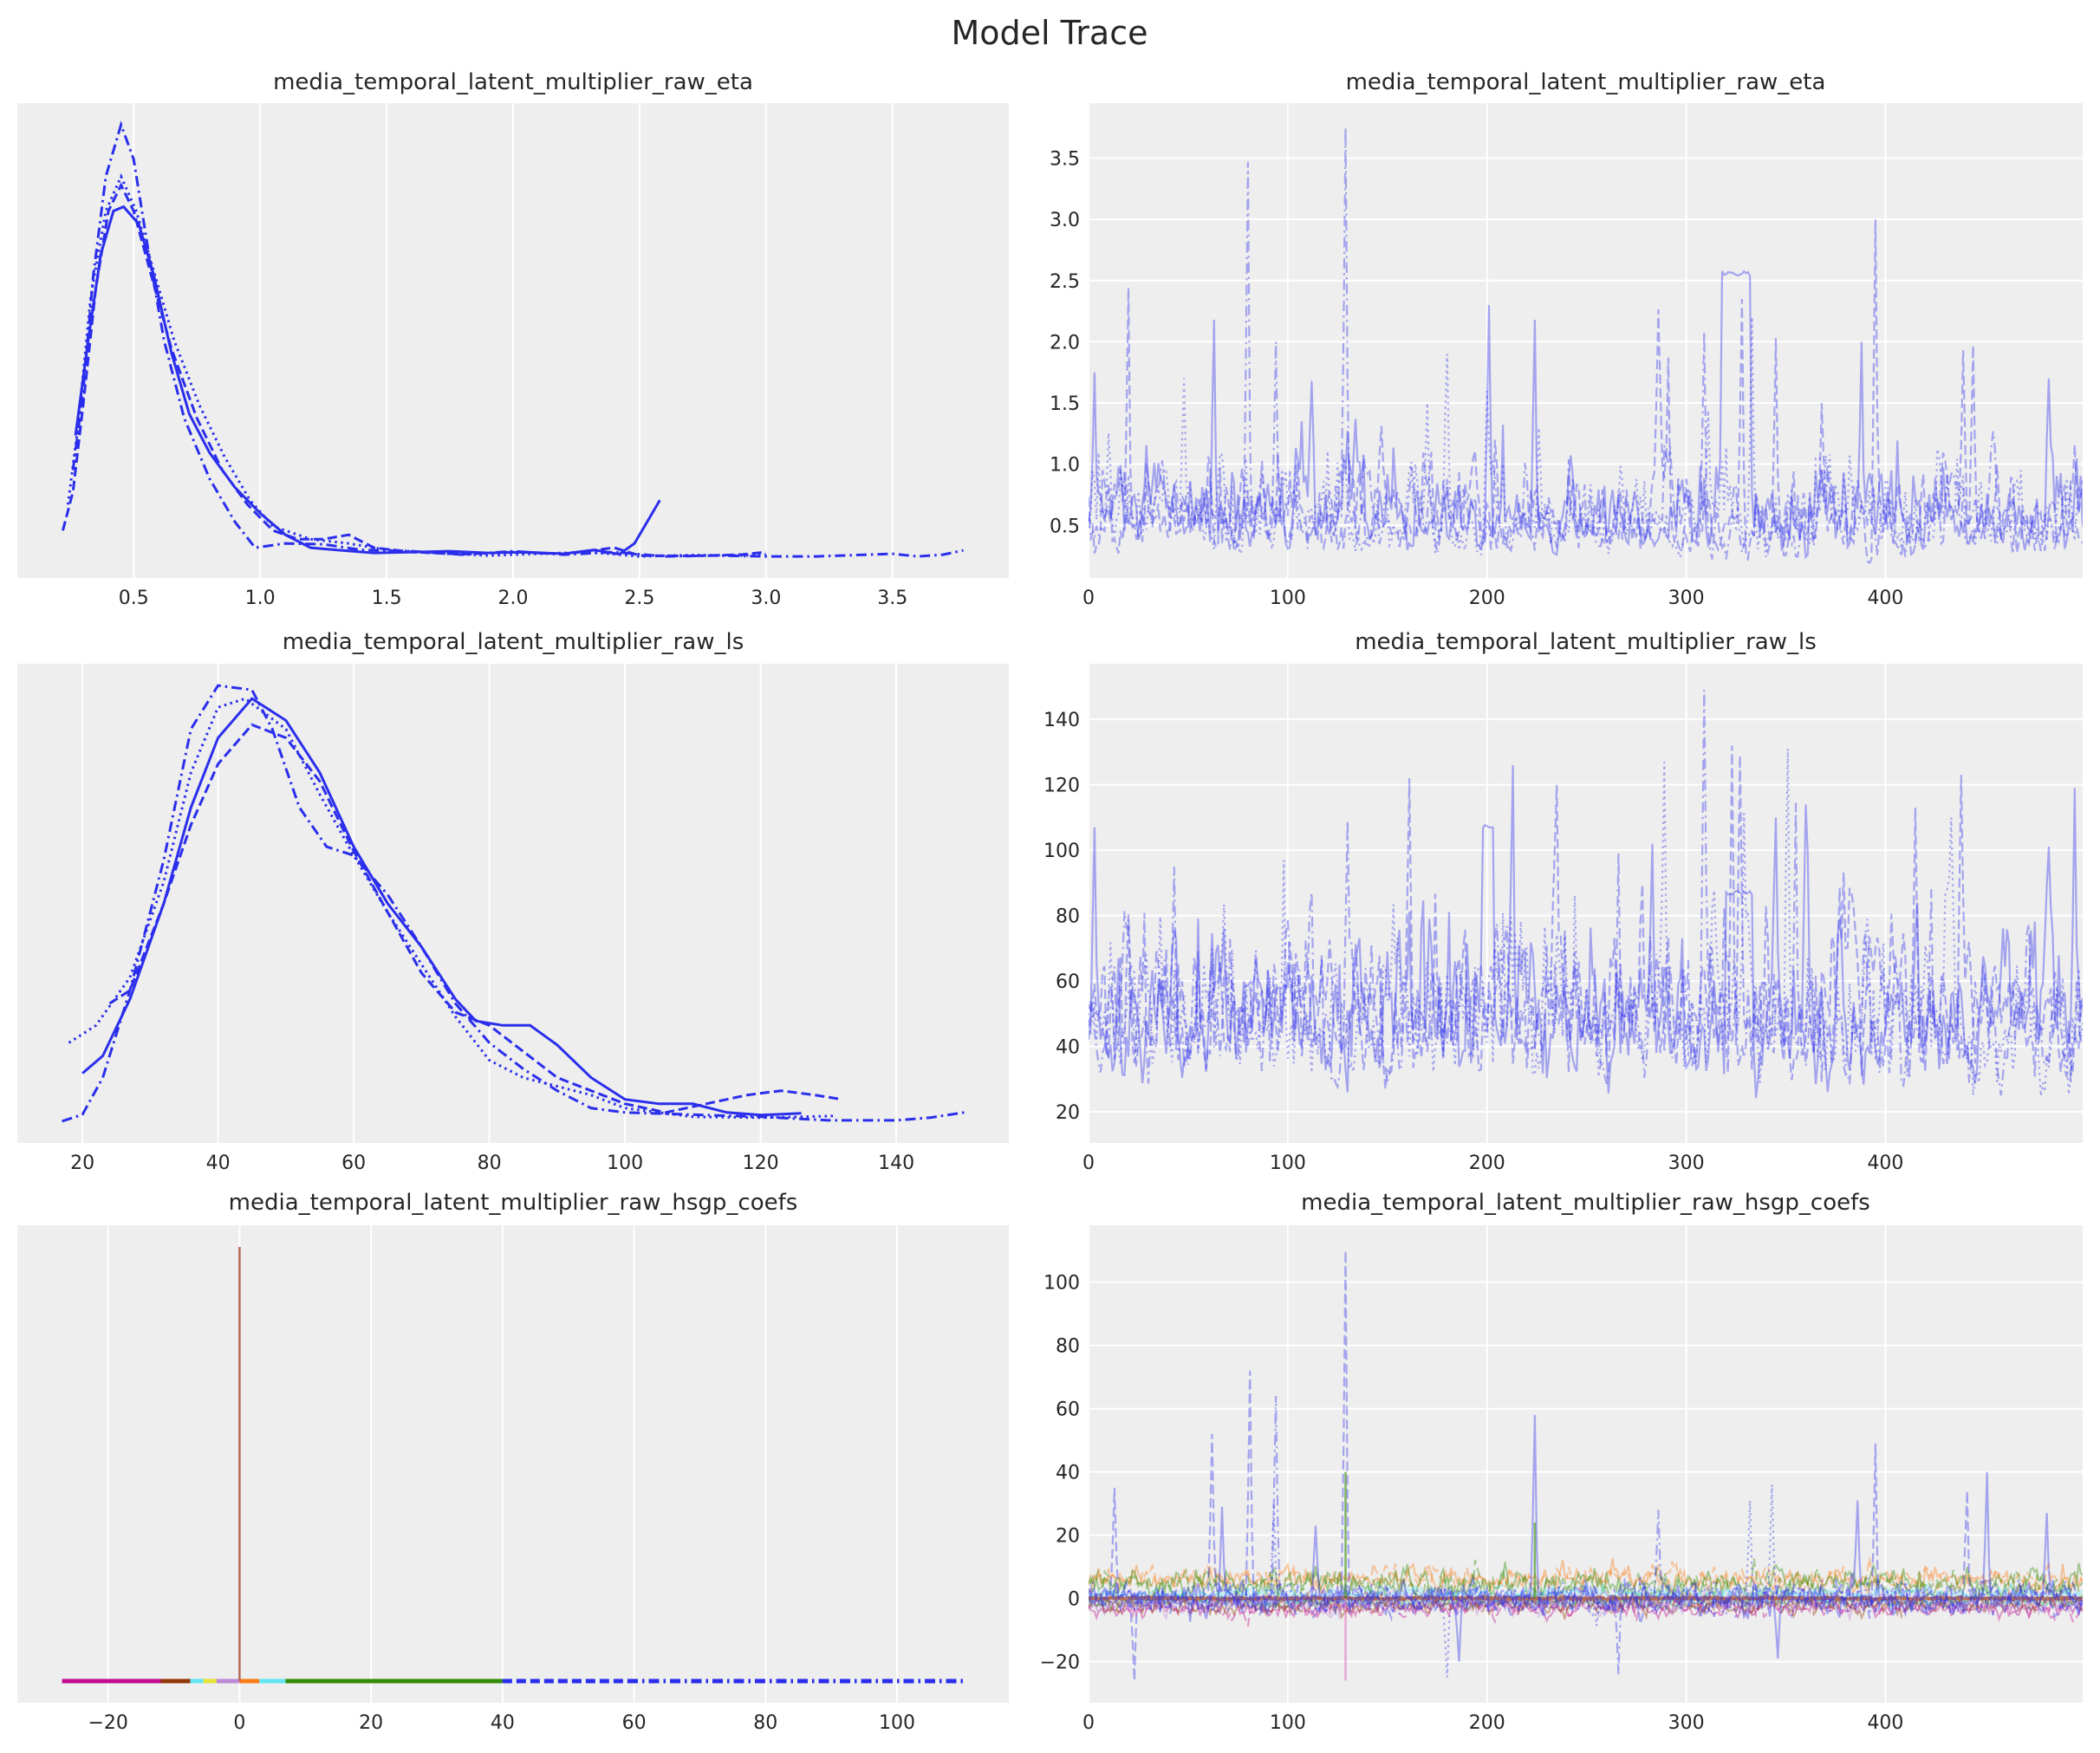 This screenshot has height=1753, width=2100. I want to click on y-tick-label: 0, so click(1074, 1600).